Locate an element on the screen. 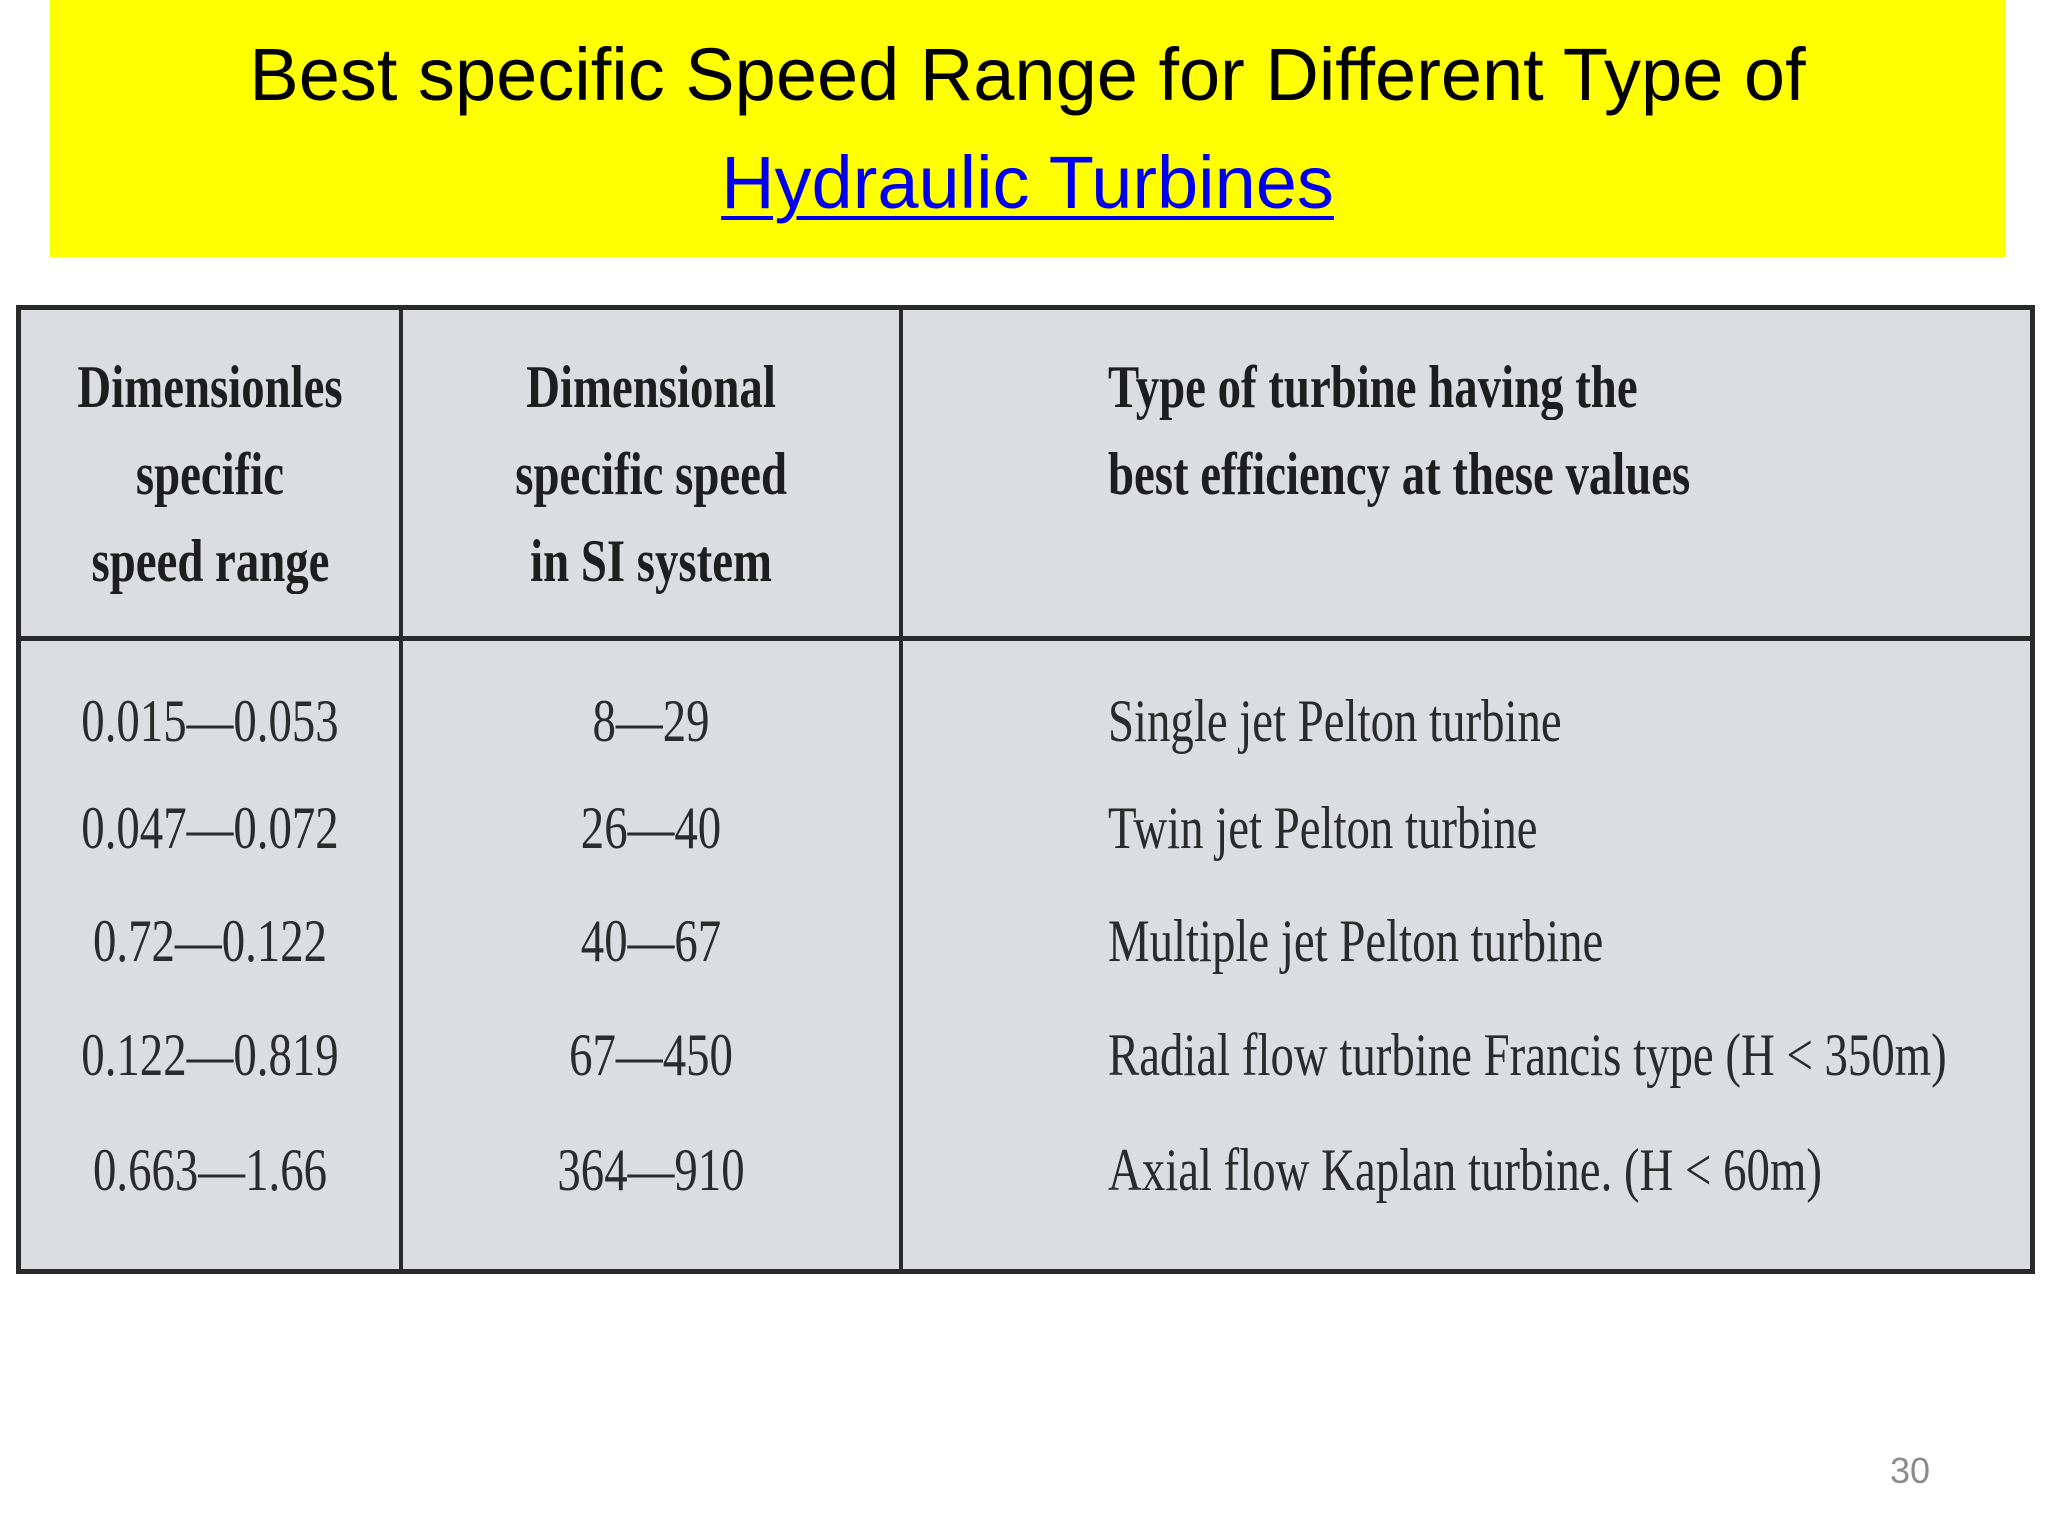 This screenshot has width=2048, height=1536. page-number: 30 is located at coordinates (1910, 1470).